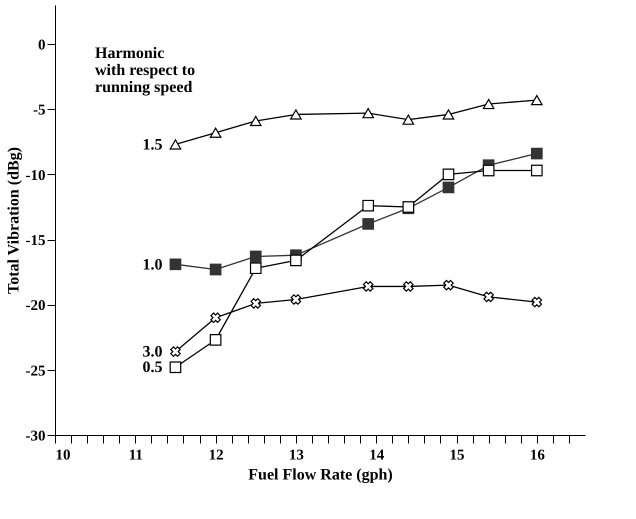  What do you see at coordinates (145, 70) in the screenshot?
I see `annotation: Harmonic with respect to running speed` at bounding box center [145, 70].